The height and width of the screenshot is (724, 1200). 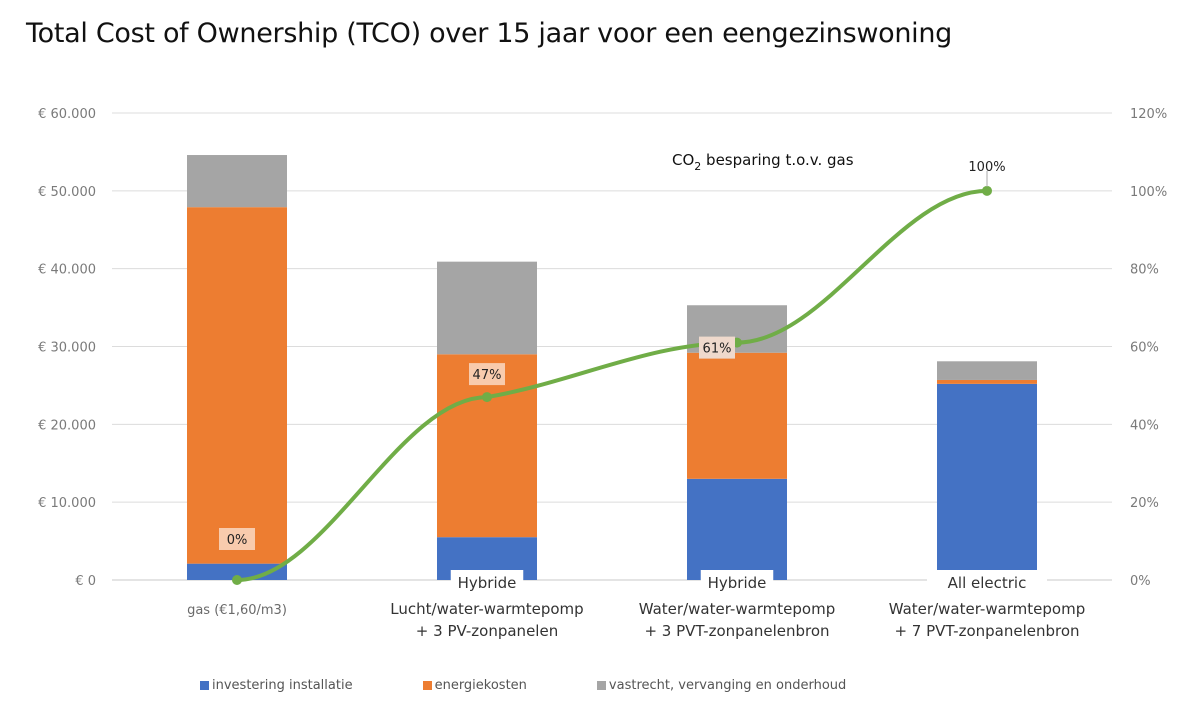 I want to click on y2-tick-label: 100%, so click(x=1148, y=192).